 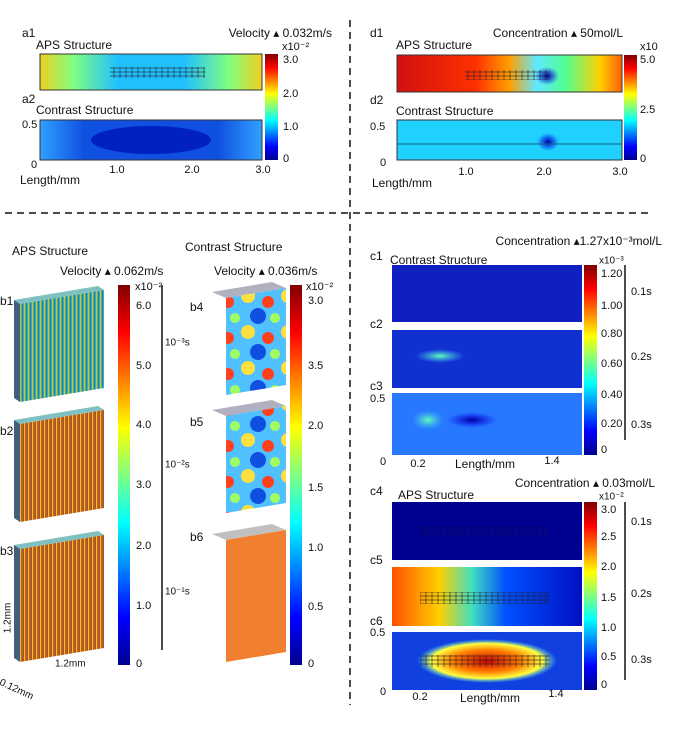 What do you see at coordinates (315, 366) in the screenshot?
I see `colorbar-tick: 3.5` at bounding box center [315, 366].